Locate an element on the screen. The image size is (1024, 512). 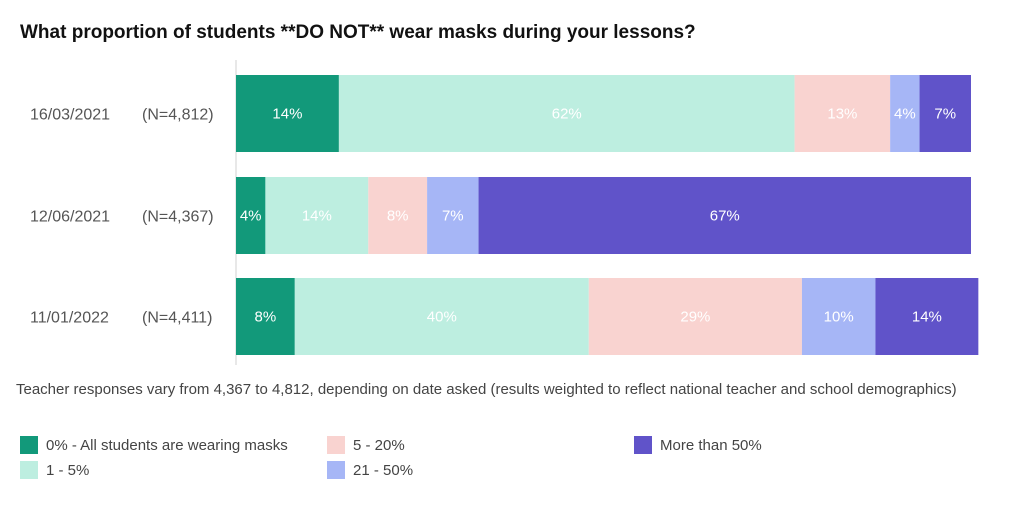
legend-item: 21 - 50% is located at coordinates (370, 470).